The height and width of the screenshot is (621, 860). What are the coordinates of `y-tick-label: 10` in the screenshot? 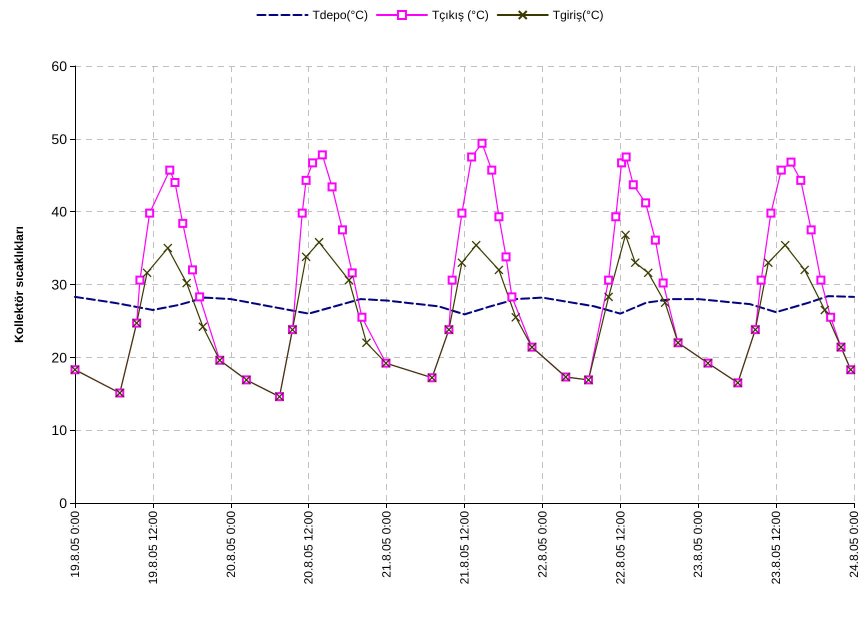 It's located at (59, 430).